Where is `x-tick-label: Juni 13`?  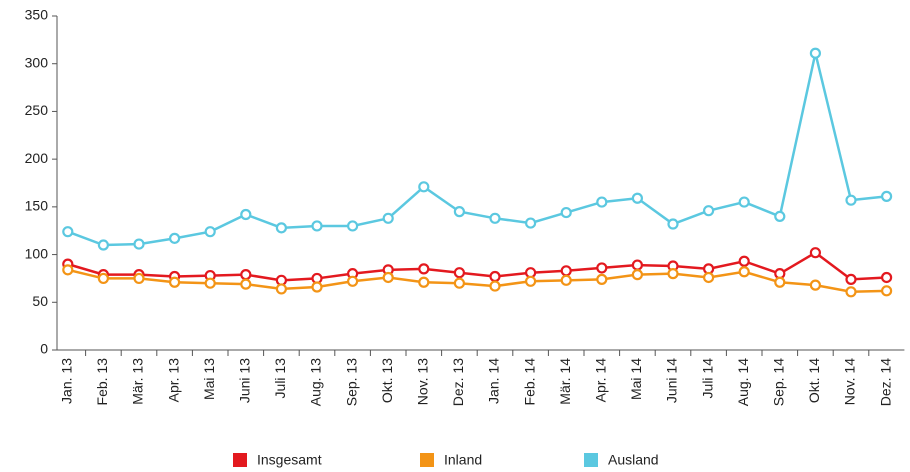
x-tick-label: Juni 13 is located at coordinates (245, 380).